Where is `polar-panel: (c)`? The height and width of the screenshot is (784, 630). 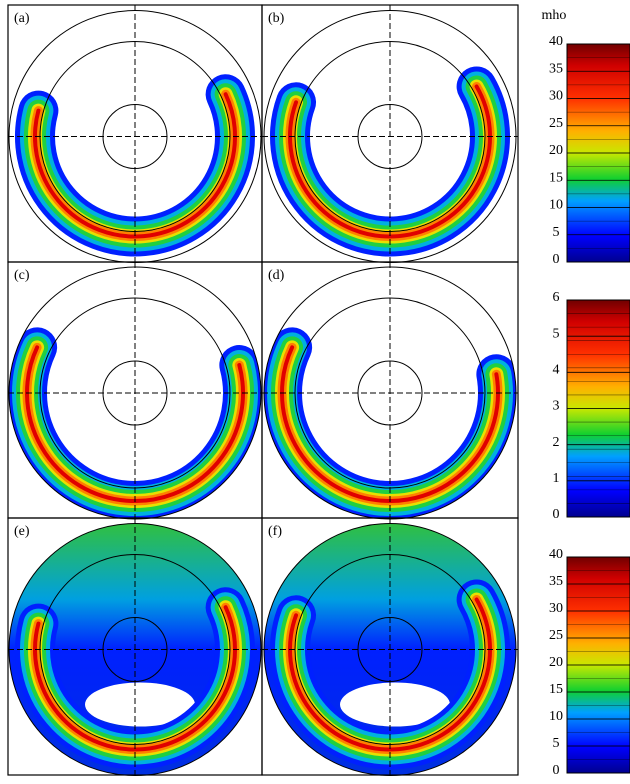 polar-panel: (c) is located at coordinates (135, 390).